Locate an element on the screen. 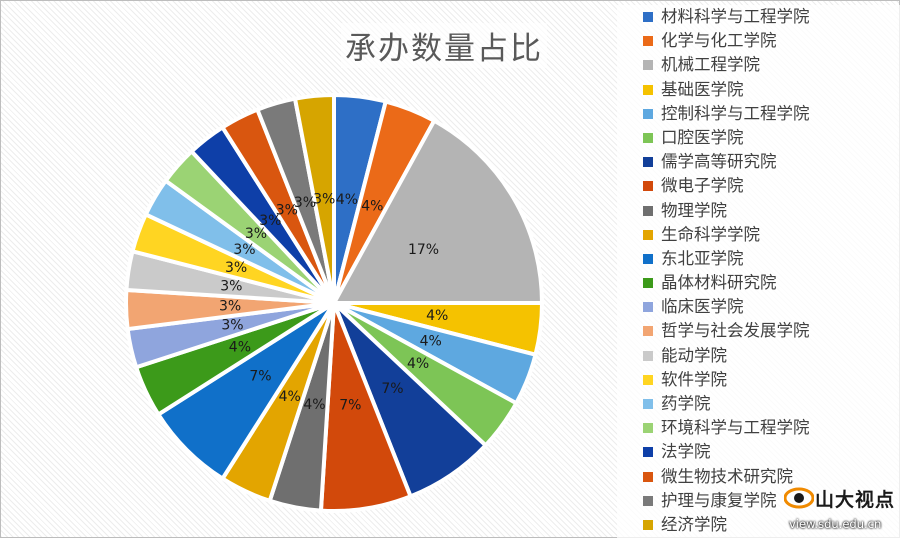 This screenshot has width=900, height=539. legend-item: 环境科学与工程学院 is located at coordinates (758, 428).